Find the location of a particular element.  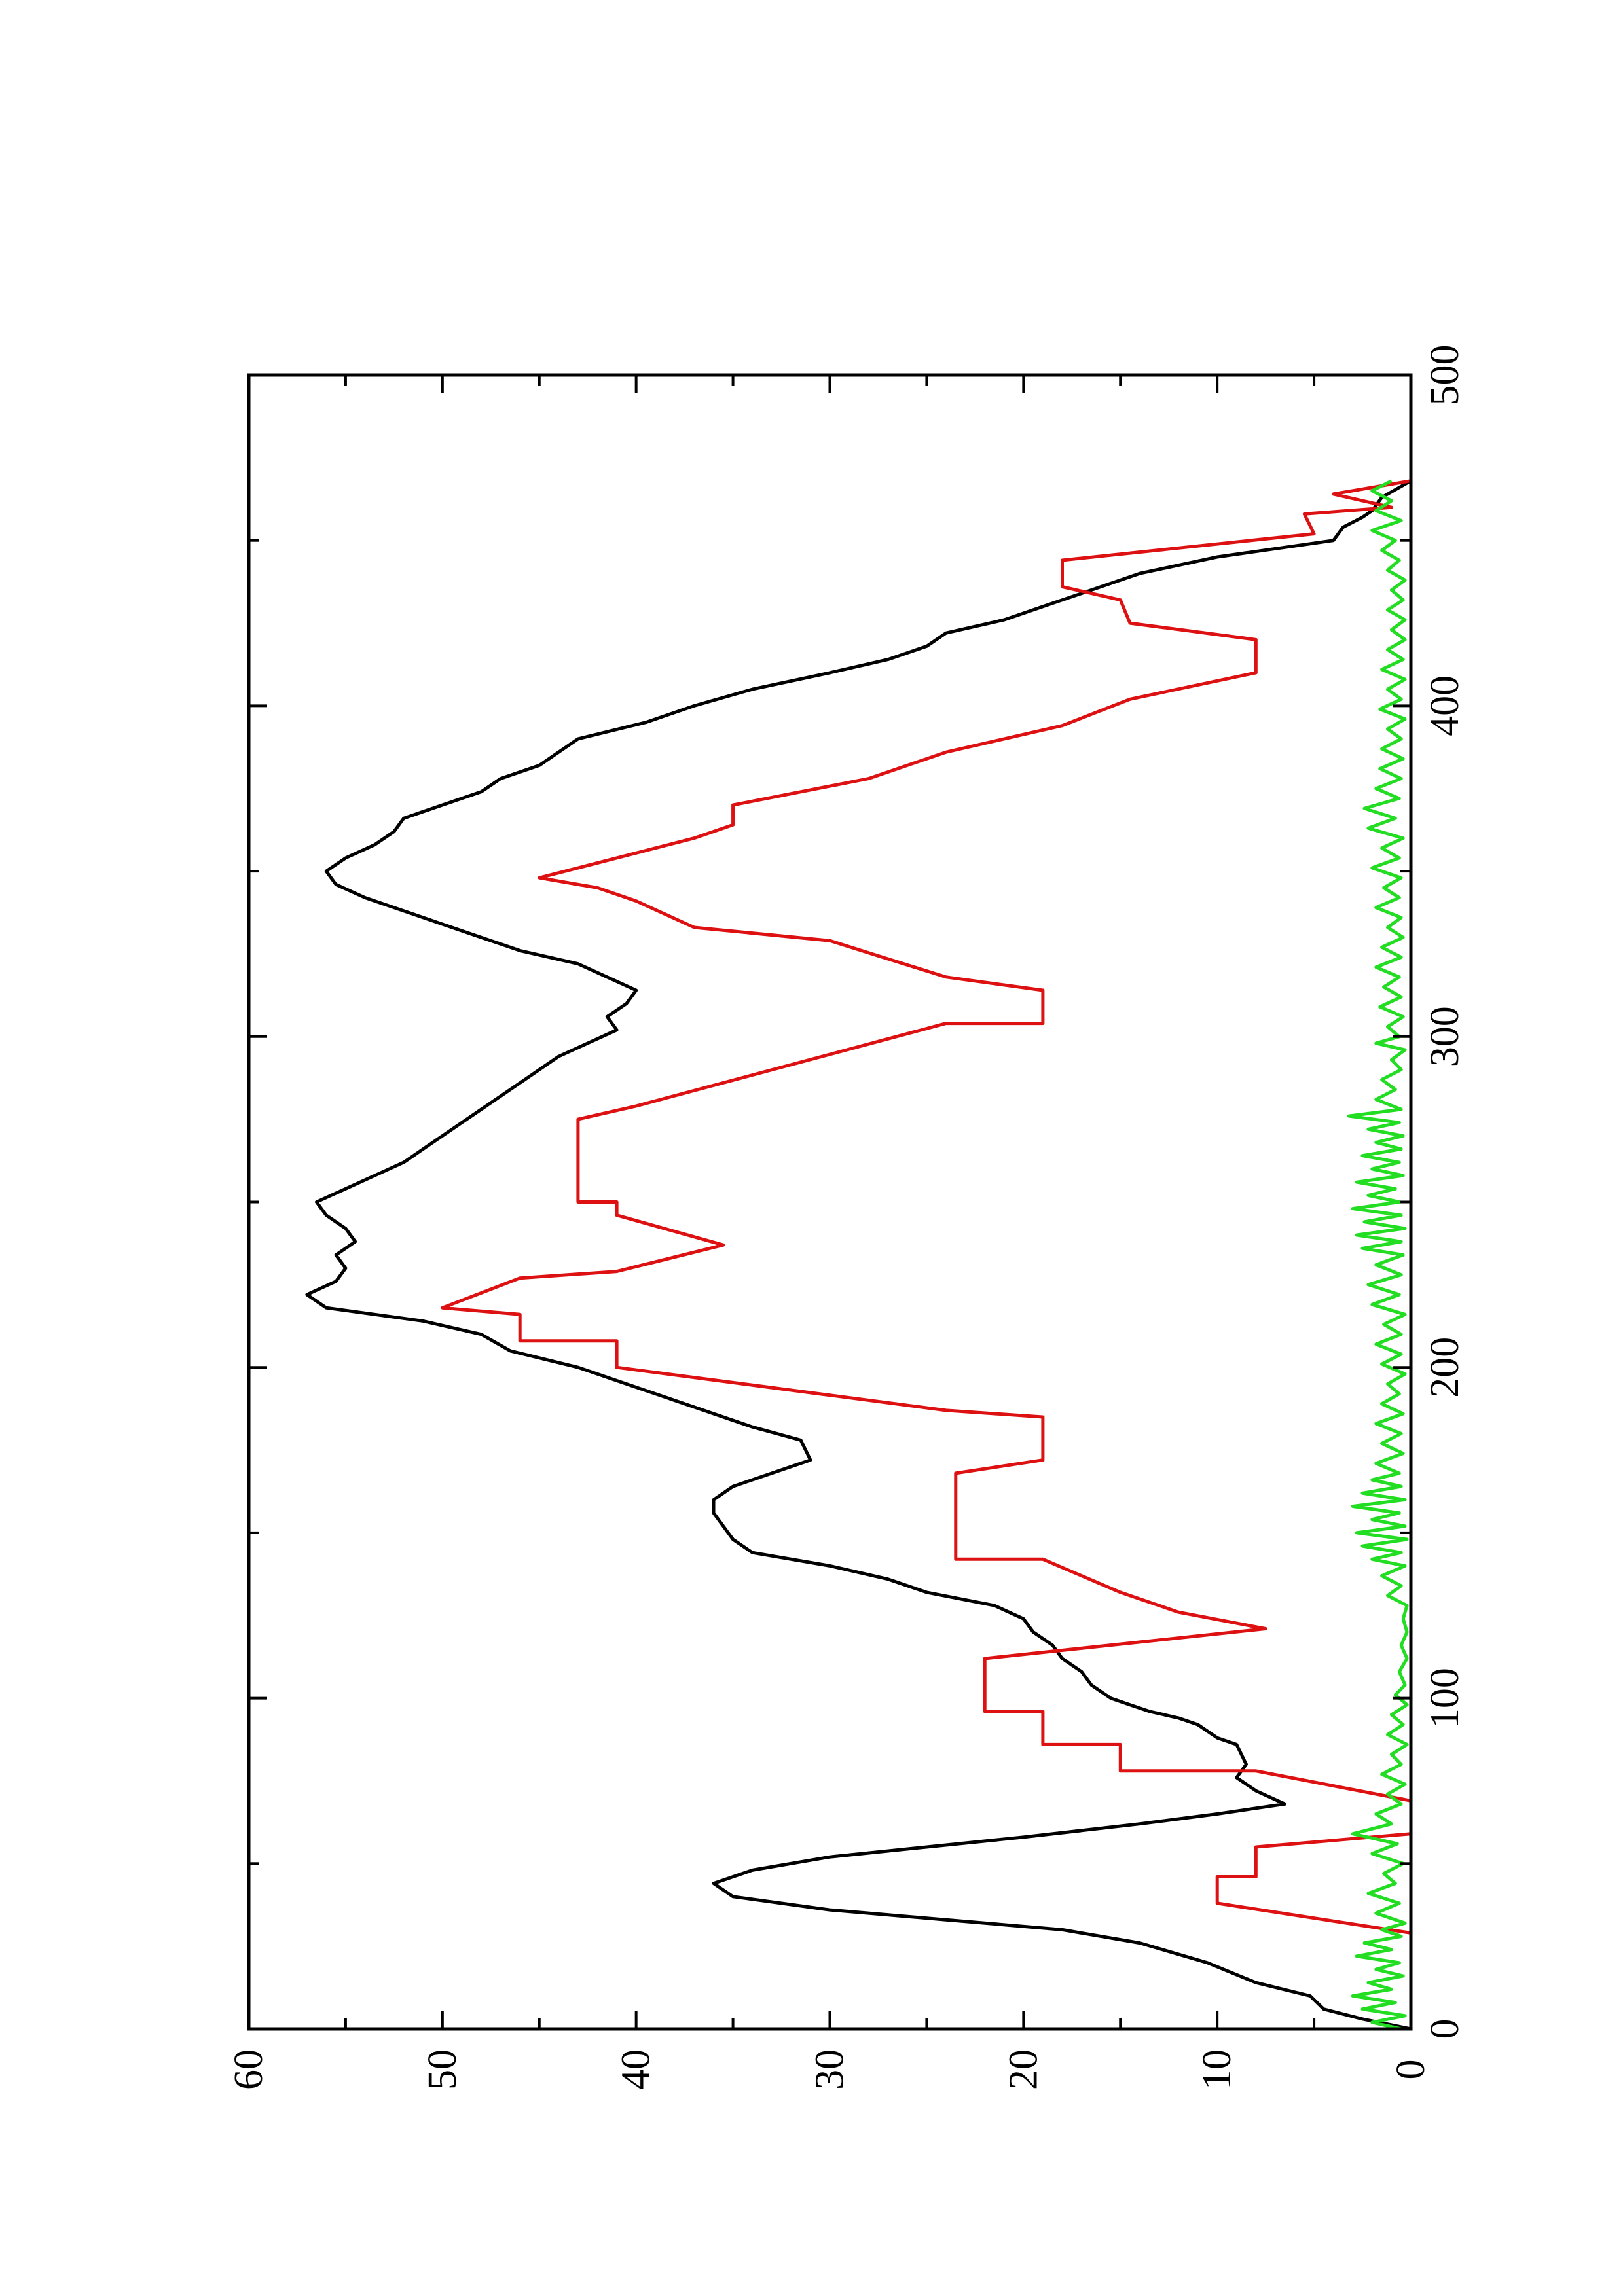

x-tick-label: 200 is located at coordinates (1445, 1368).